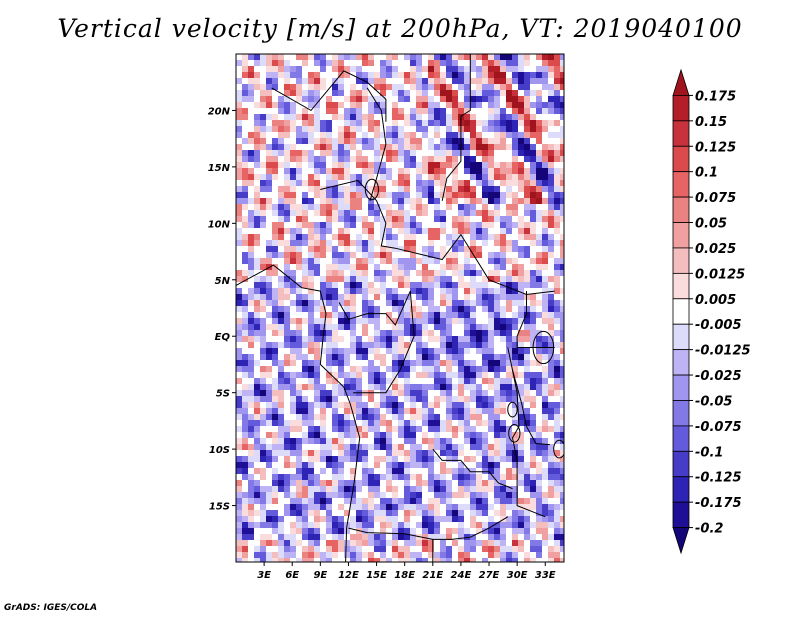 Image resolution: width=800 pixels, height=618 pixels. I want to click on colorbar-label: -0.05, so click(713, 401).